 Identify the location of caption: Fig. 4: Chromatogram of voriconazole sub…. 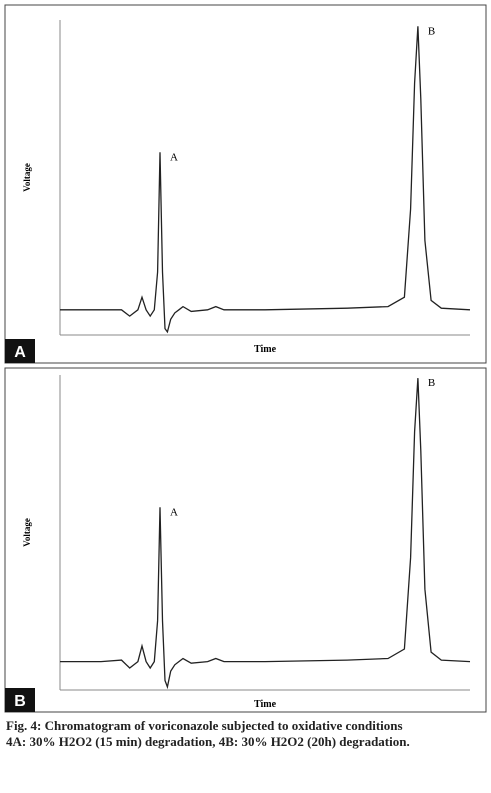
(246, 734).